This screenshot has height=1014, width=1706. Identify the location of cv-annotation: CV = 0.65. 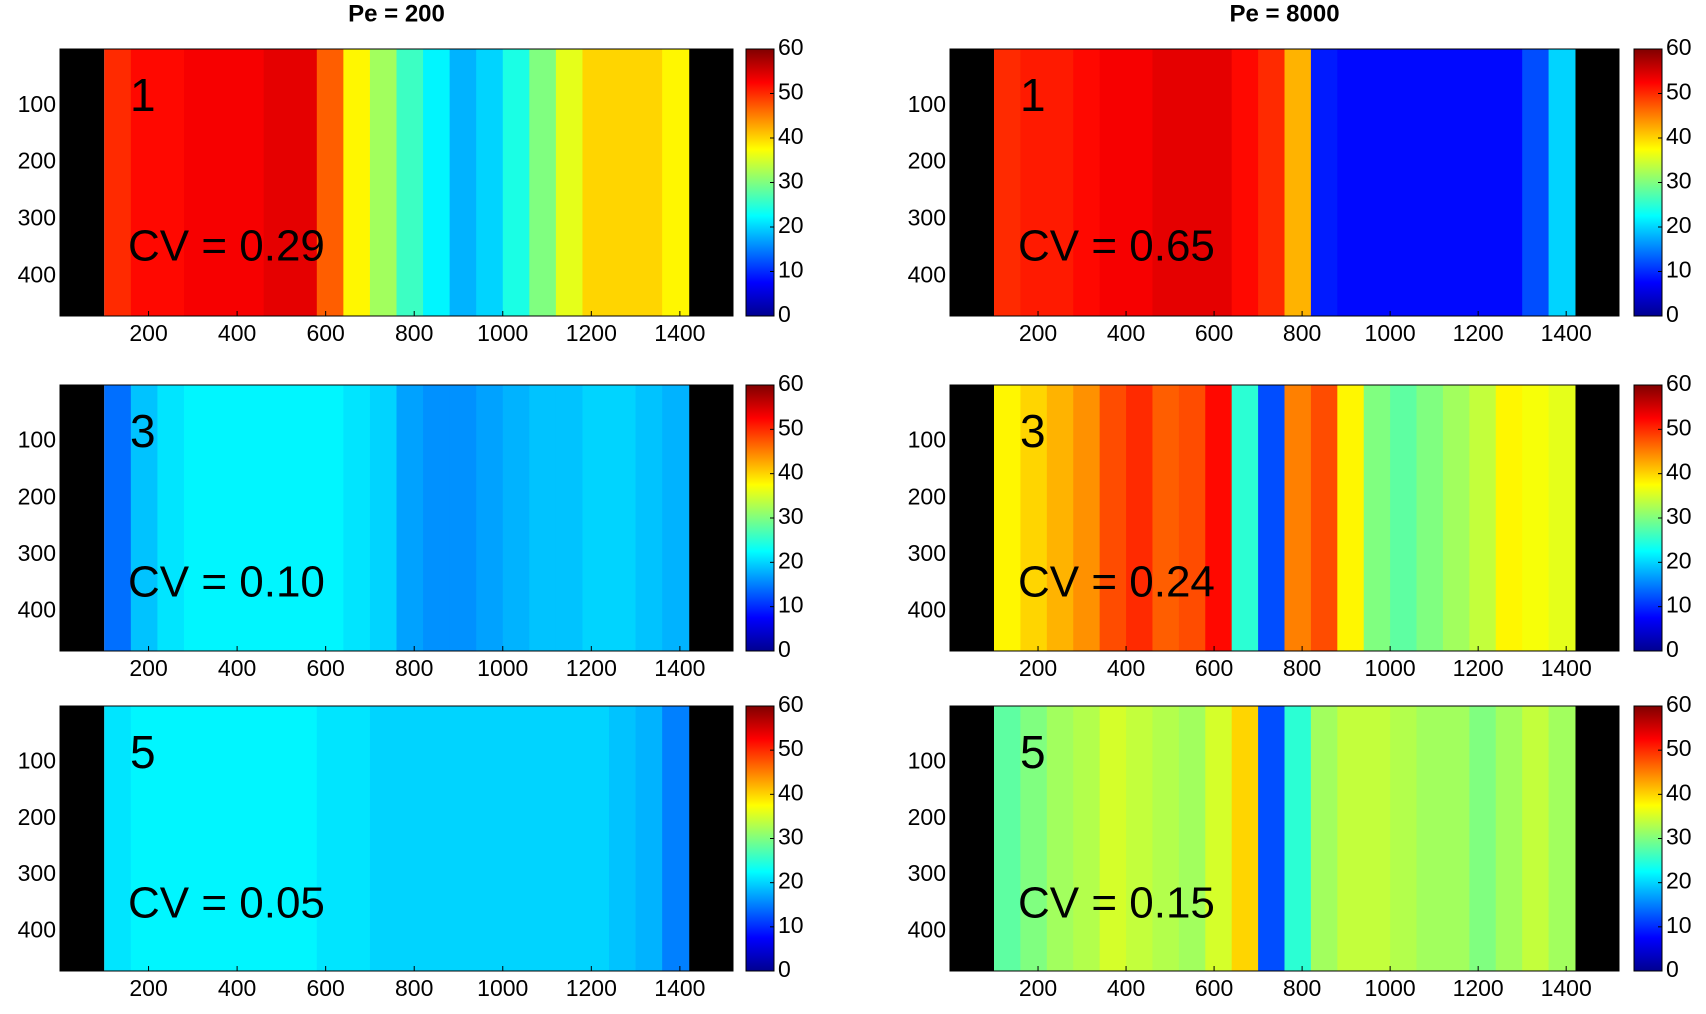
(1116, 246).